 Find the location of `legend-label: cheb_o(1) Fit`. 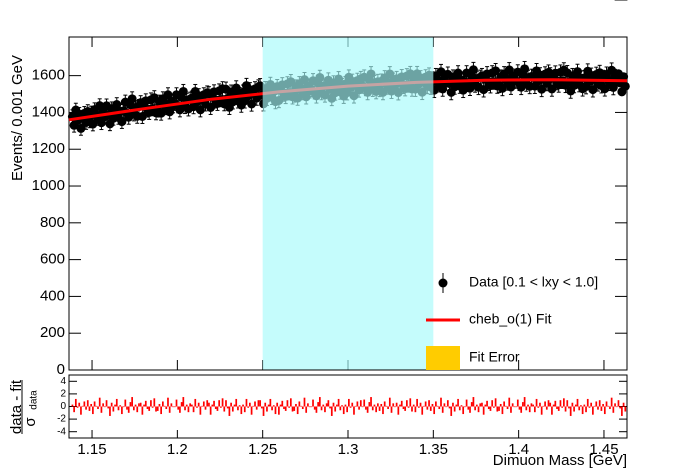

legend-label: cheb_o(1) Fit is located at coordinates (510, 319).